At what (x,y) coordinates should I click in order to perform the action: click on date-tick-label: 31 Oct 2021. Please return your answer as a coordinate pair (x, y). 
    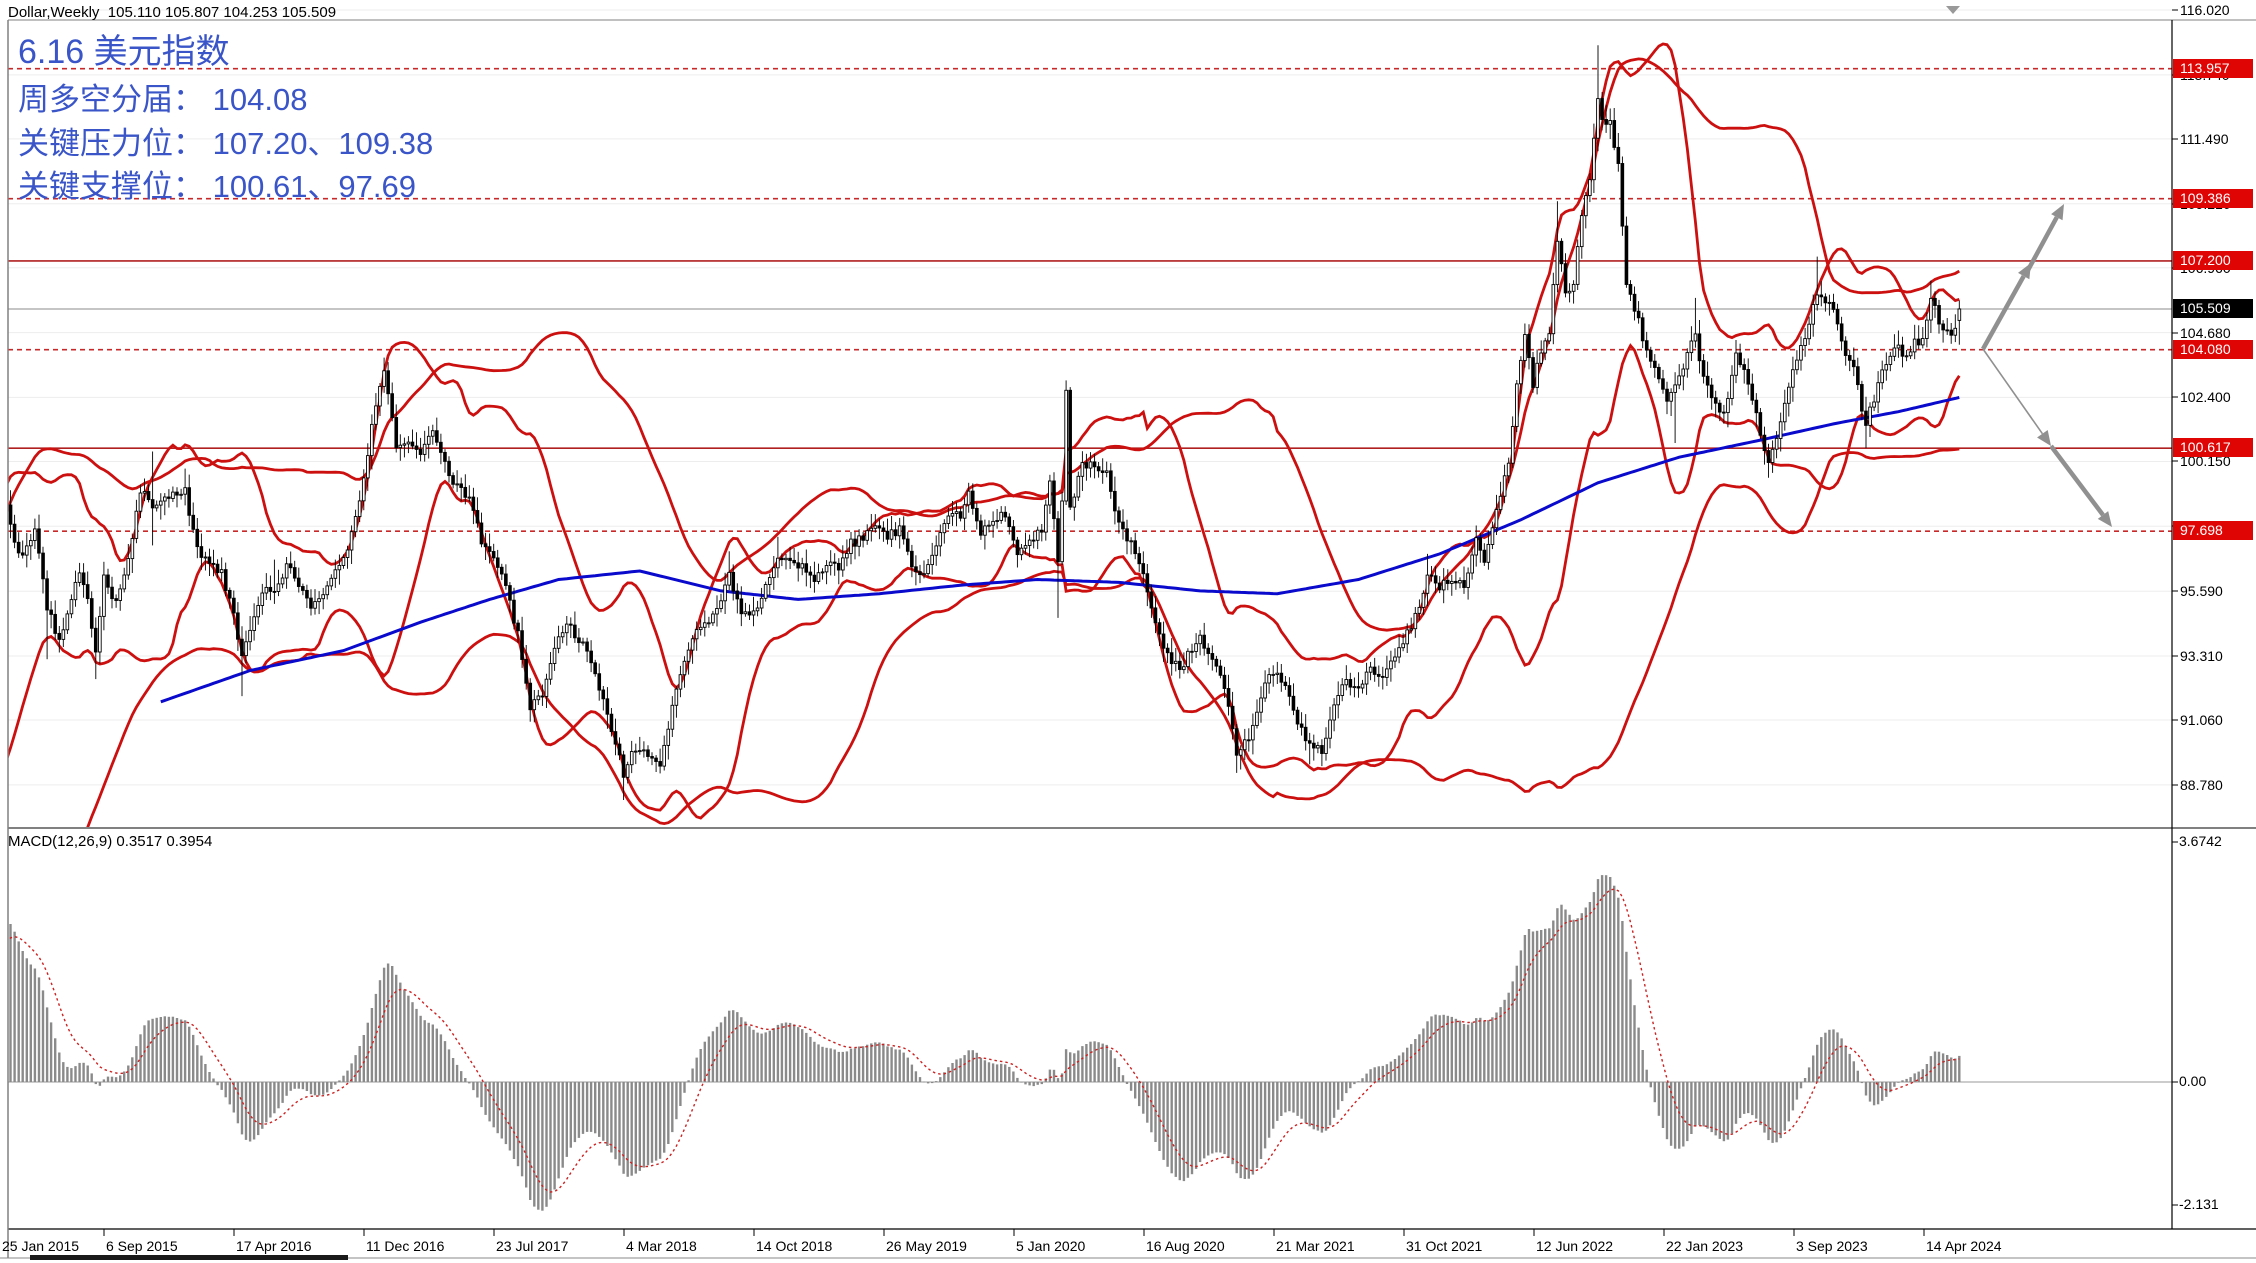
    Looking at the image, I should click on (1444, 1246).